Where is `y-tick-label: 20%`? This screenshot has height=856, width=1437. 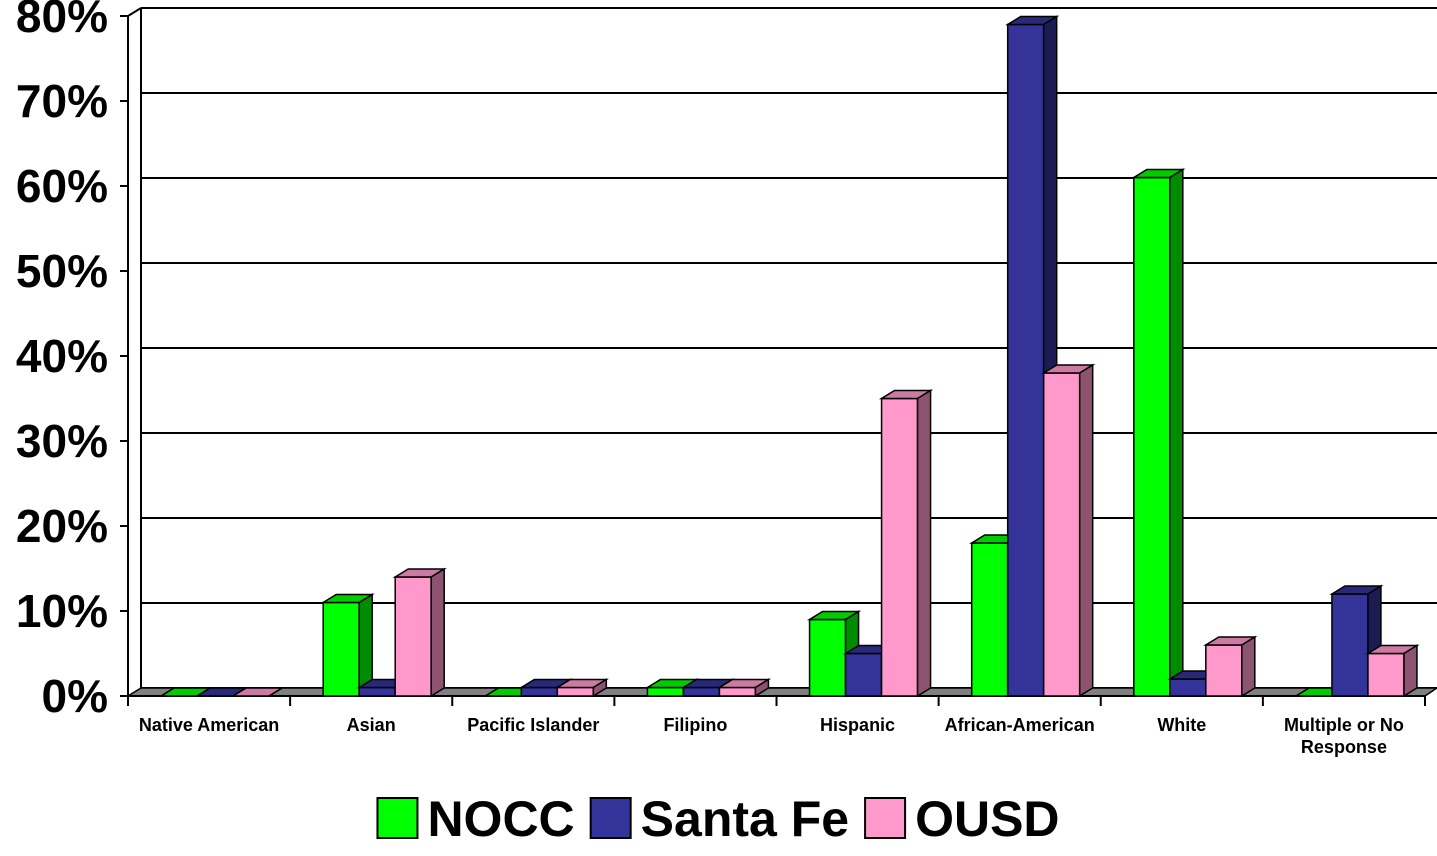
y-tick-label: 20% is located at coordinates (62, 526).